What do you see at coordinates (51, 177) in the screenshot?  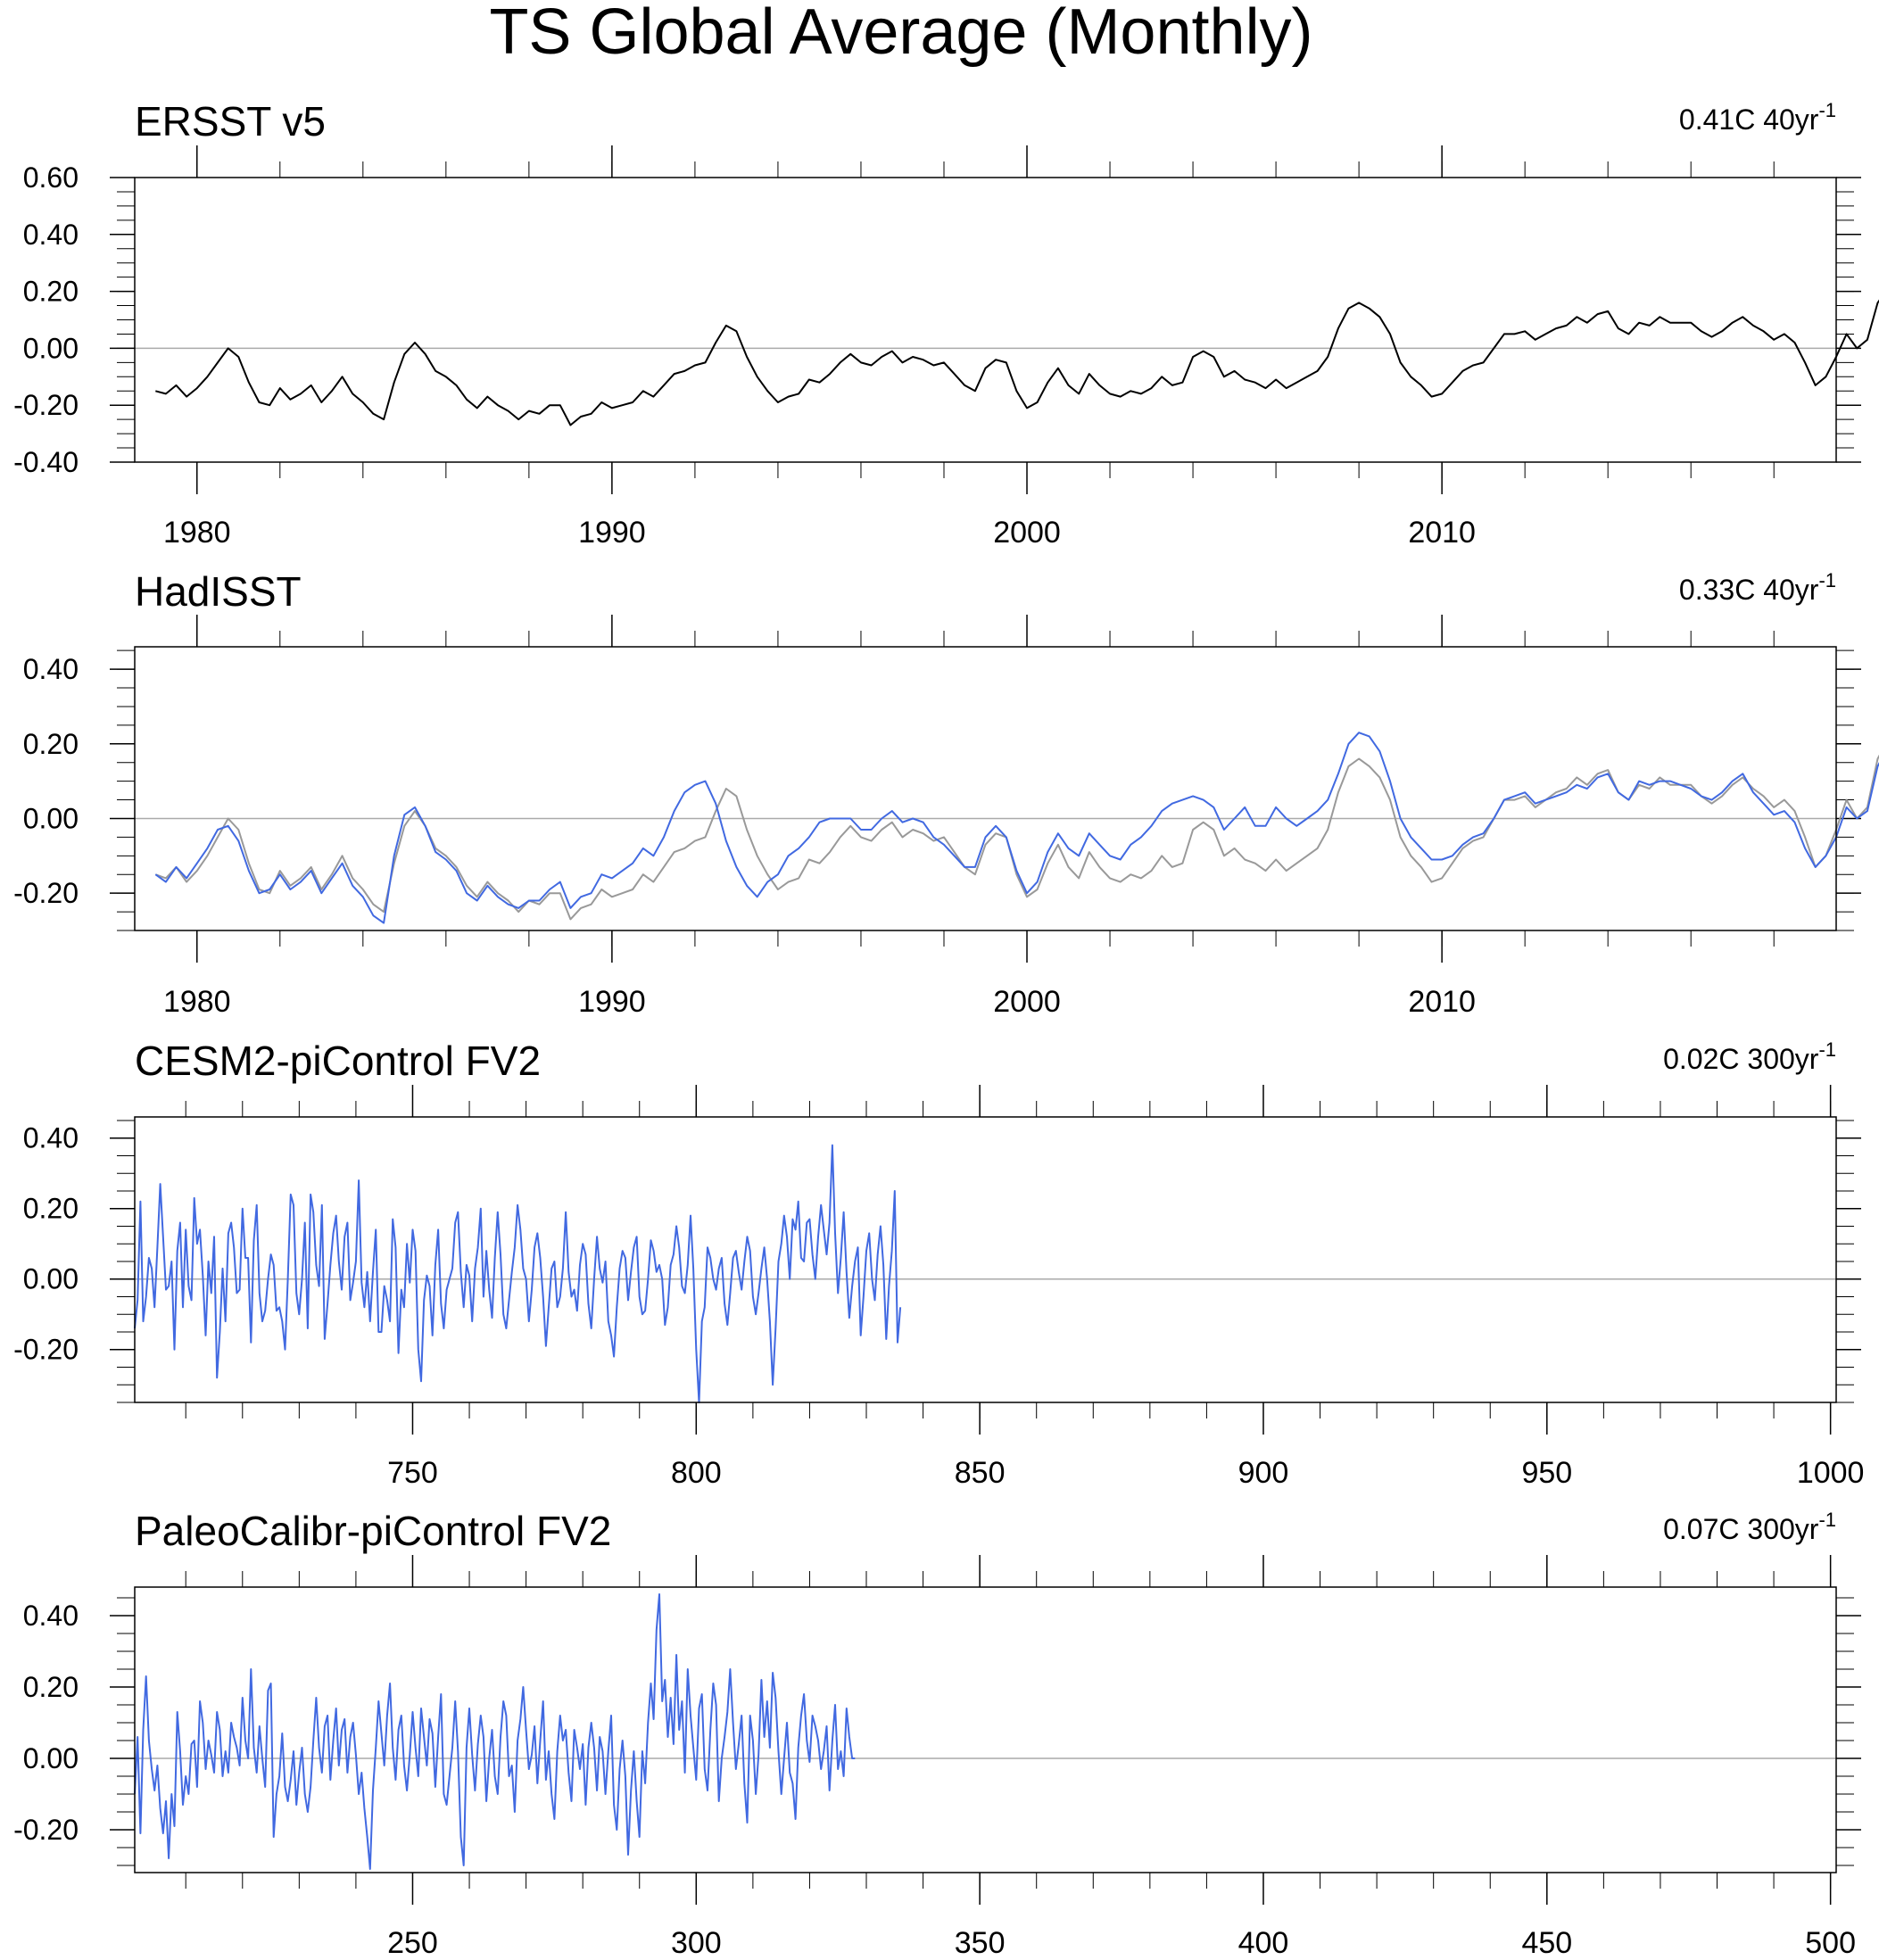 I see `y-tick-label: 0.60` at bounding box center [51, 177].